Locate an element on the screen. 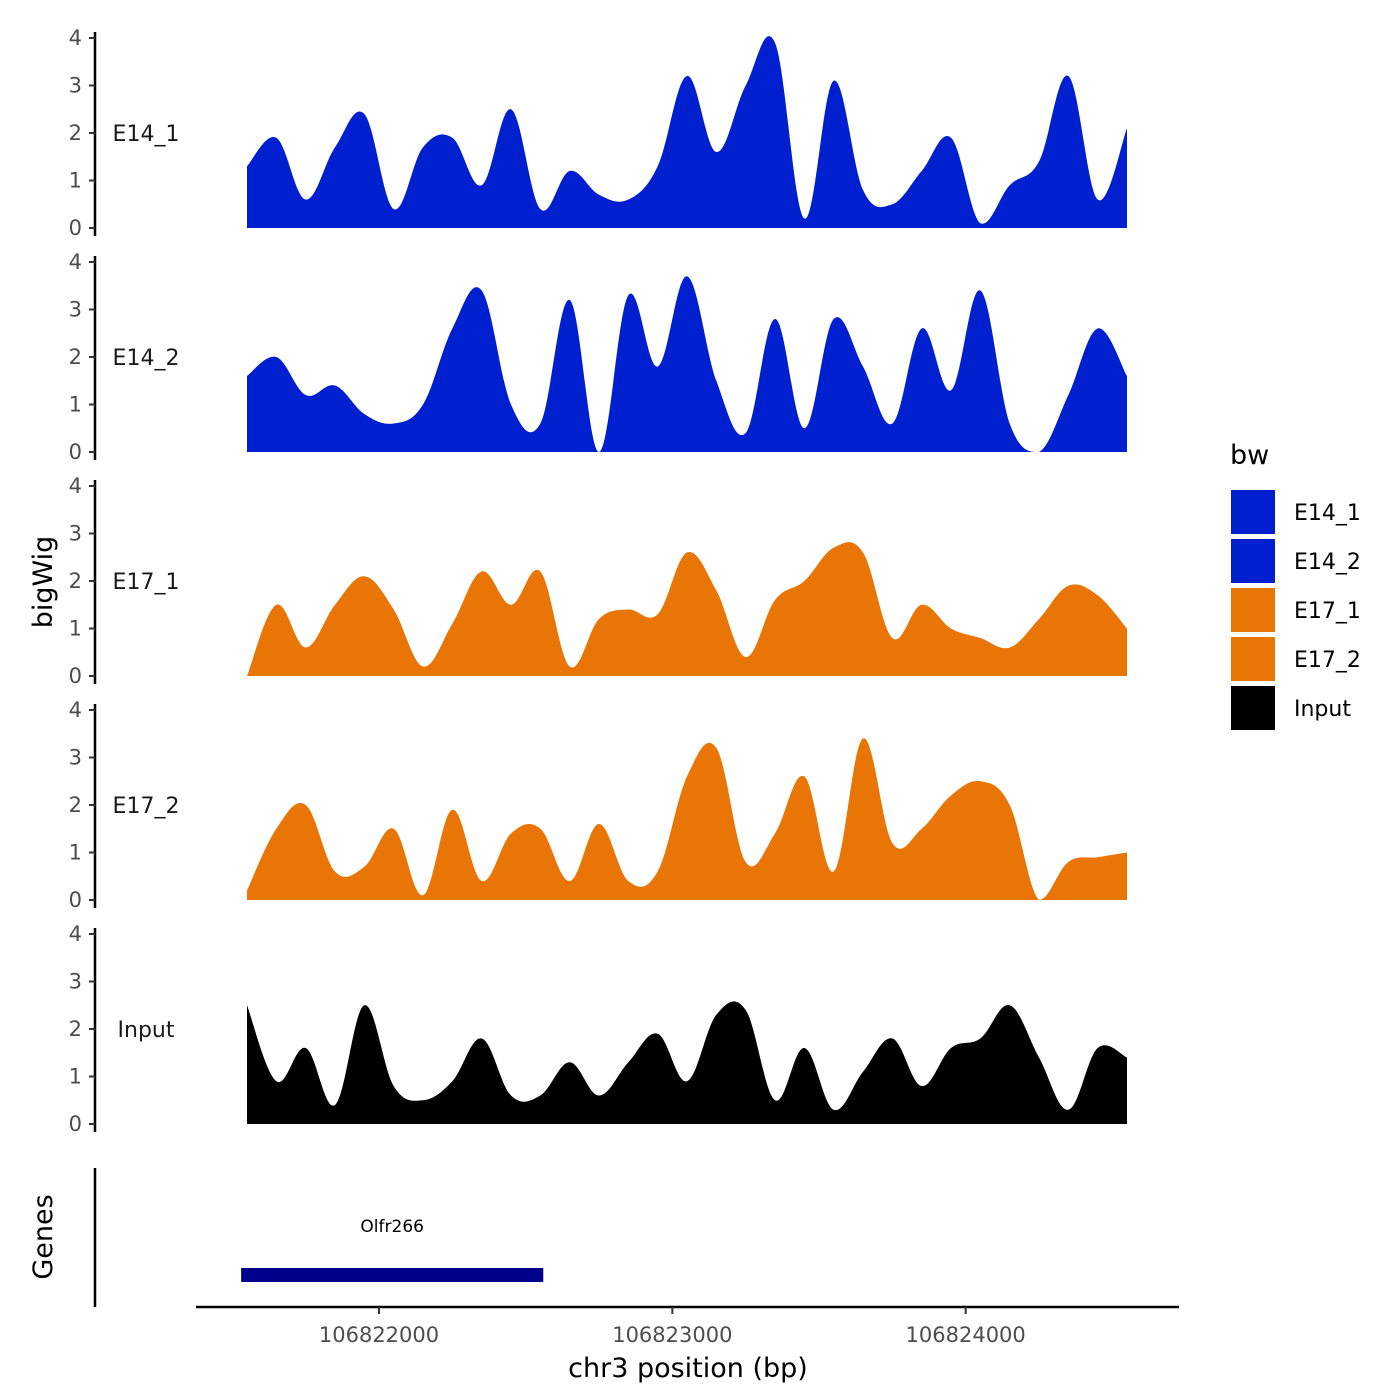  legend-label-Input: Input is located at coordinates (1322, 709).